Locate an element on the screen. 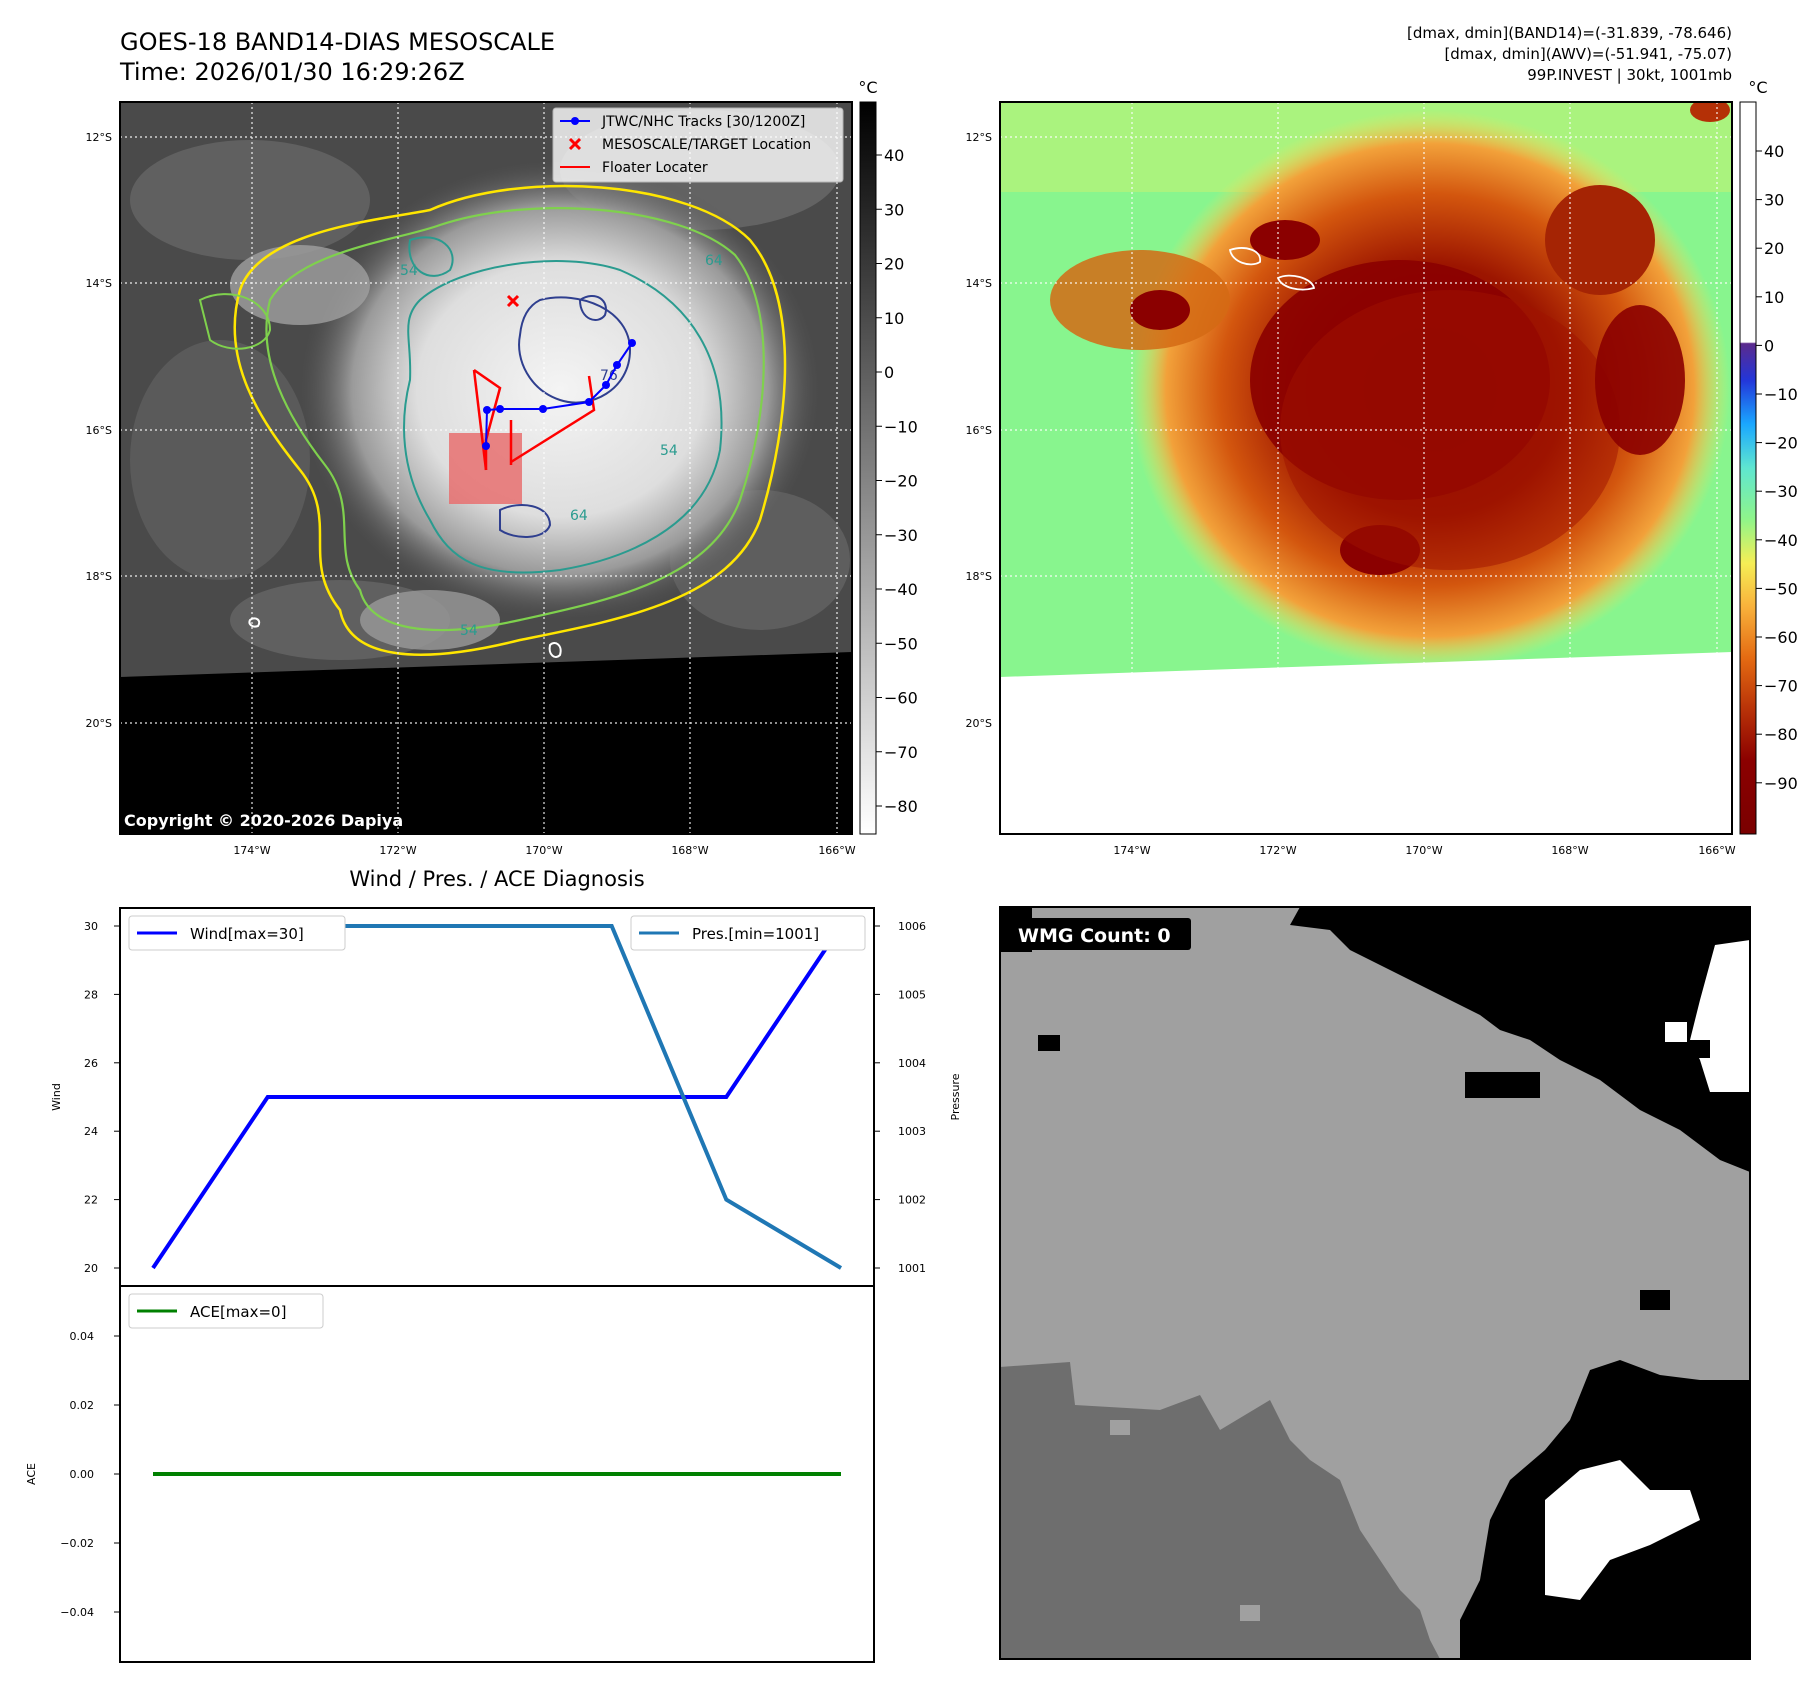 The height and width of the screenshot is (1690, 1813). wind-tick-label: 20 is located at coordinates (91, 1268).